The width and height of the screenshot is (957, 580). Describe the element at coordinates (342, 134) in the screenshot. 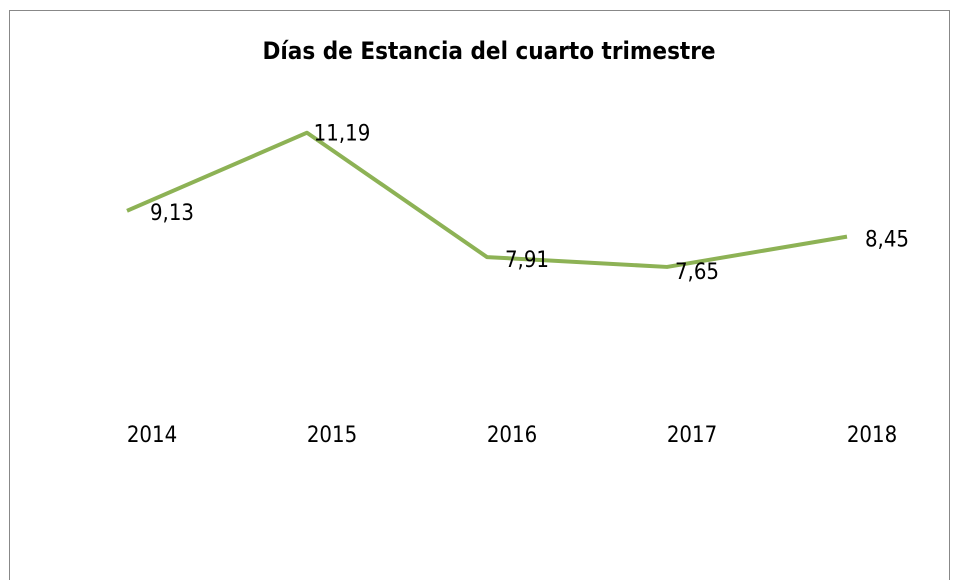

I see `data-label: 11,19` at that location.